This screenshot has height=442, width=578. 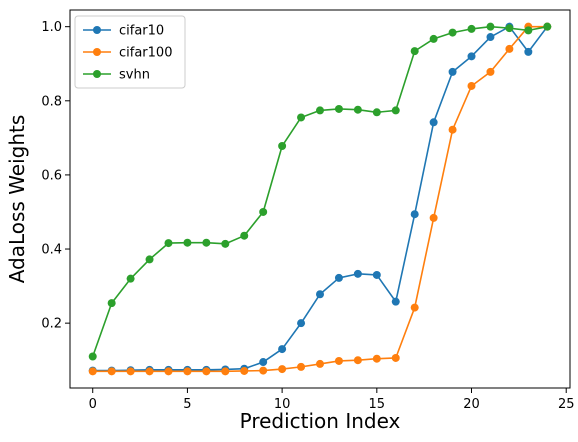 I want to click on legend-label: svhn, so click(x=134, y=75).